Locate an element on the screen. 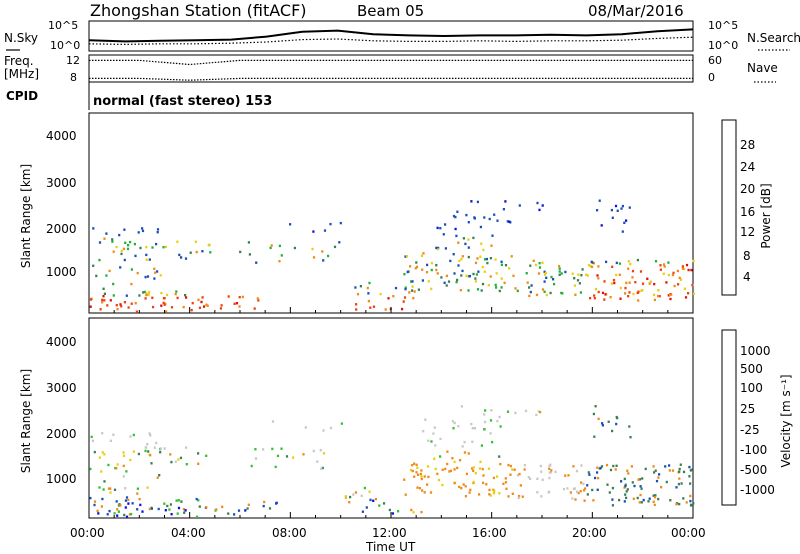 This screenshot has height=554, width=800. nsearch-label: N.Search is located at coordinates (773, 38).